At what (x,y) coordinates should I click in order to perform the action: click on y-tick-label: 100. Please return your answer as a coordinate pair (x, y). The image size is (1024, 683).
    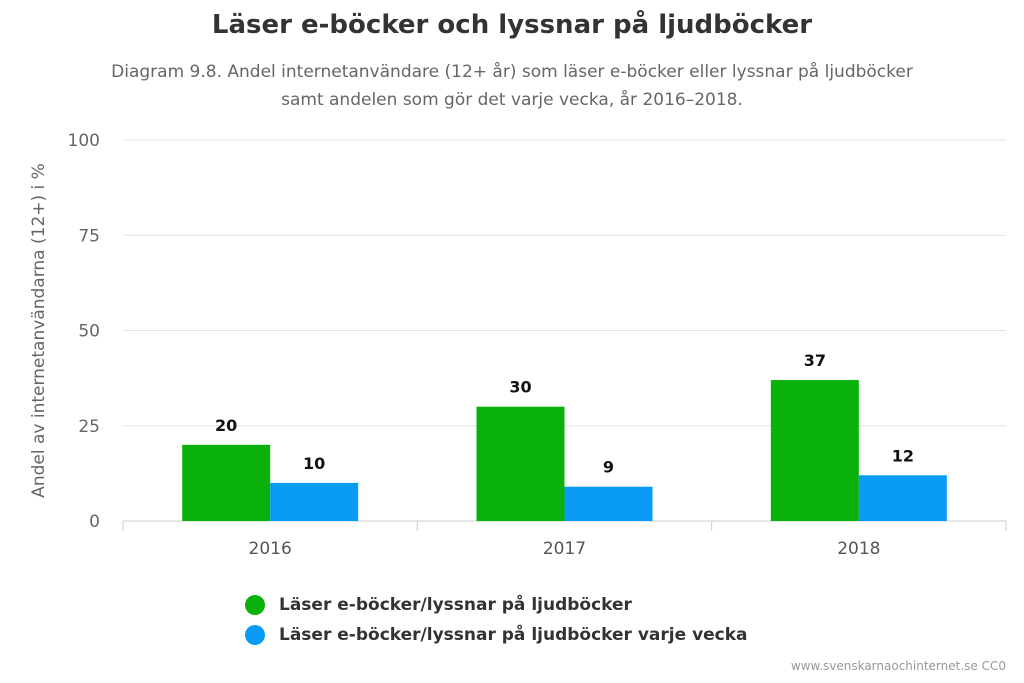
    Looking at the image, I should click on (84, 141).